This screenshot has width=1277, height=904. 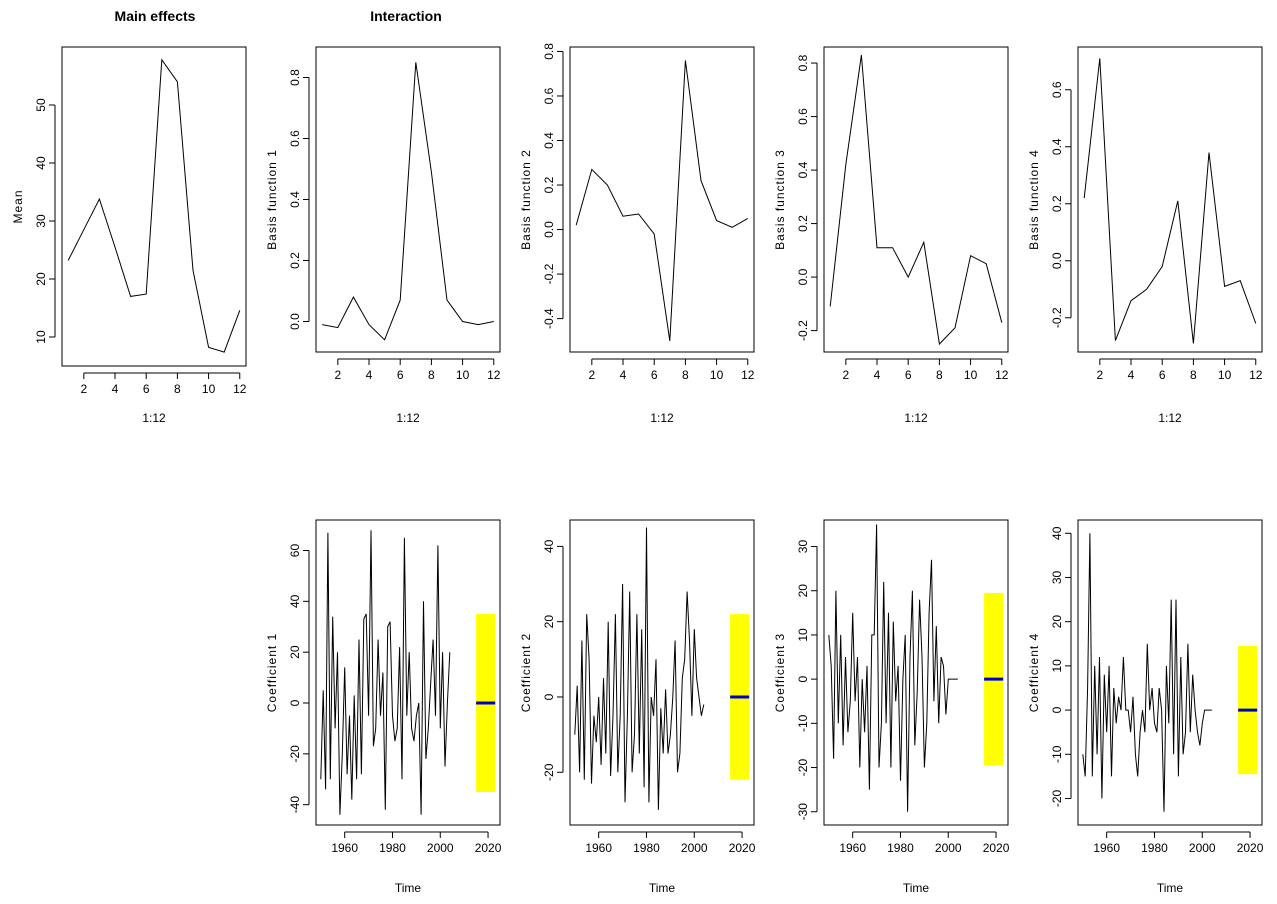 What do you see at coordinates (406, 16) in the screenshot?
I see `title-interaction: Interaction` at bounding box center [406, 16].